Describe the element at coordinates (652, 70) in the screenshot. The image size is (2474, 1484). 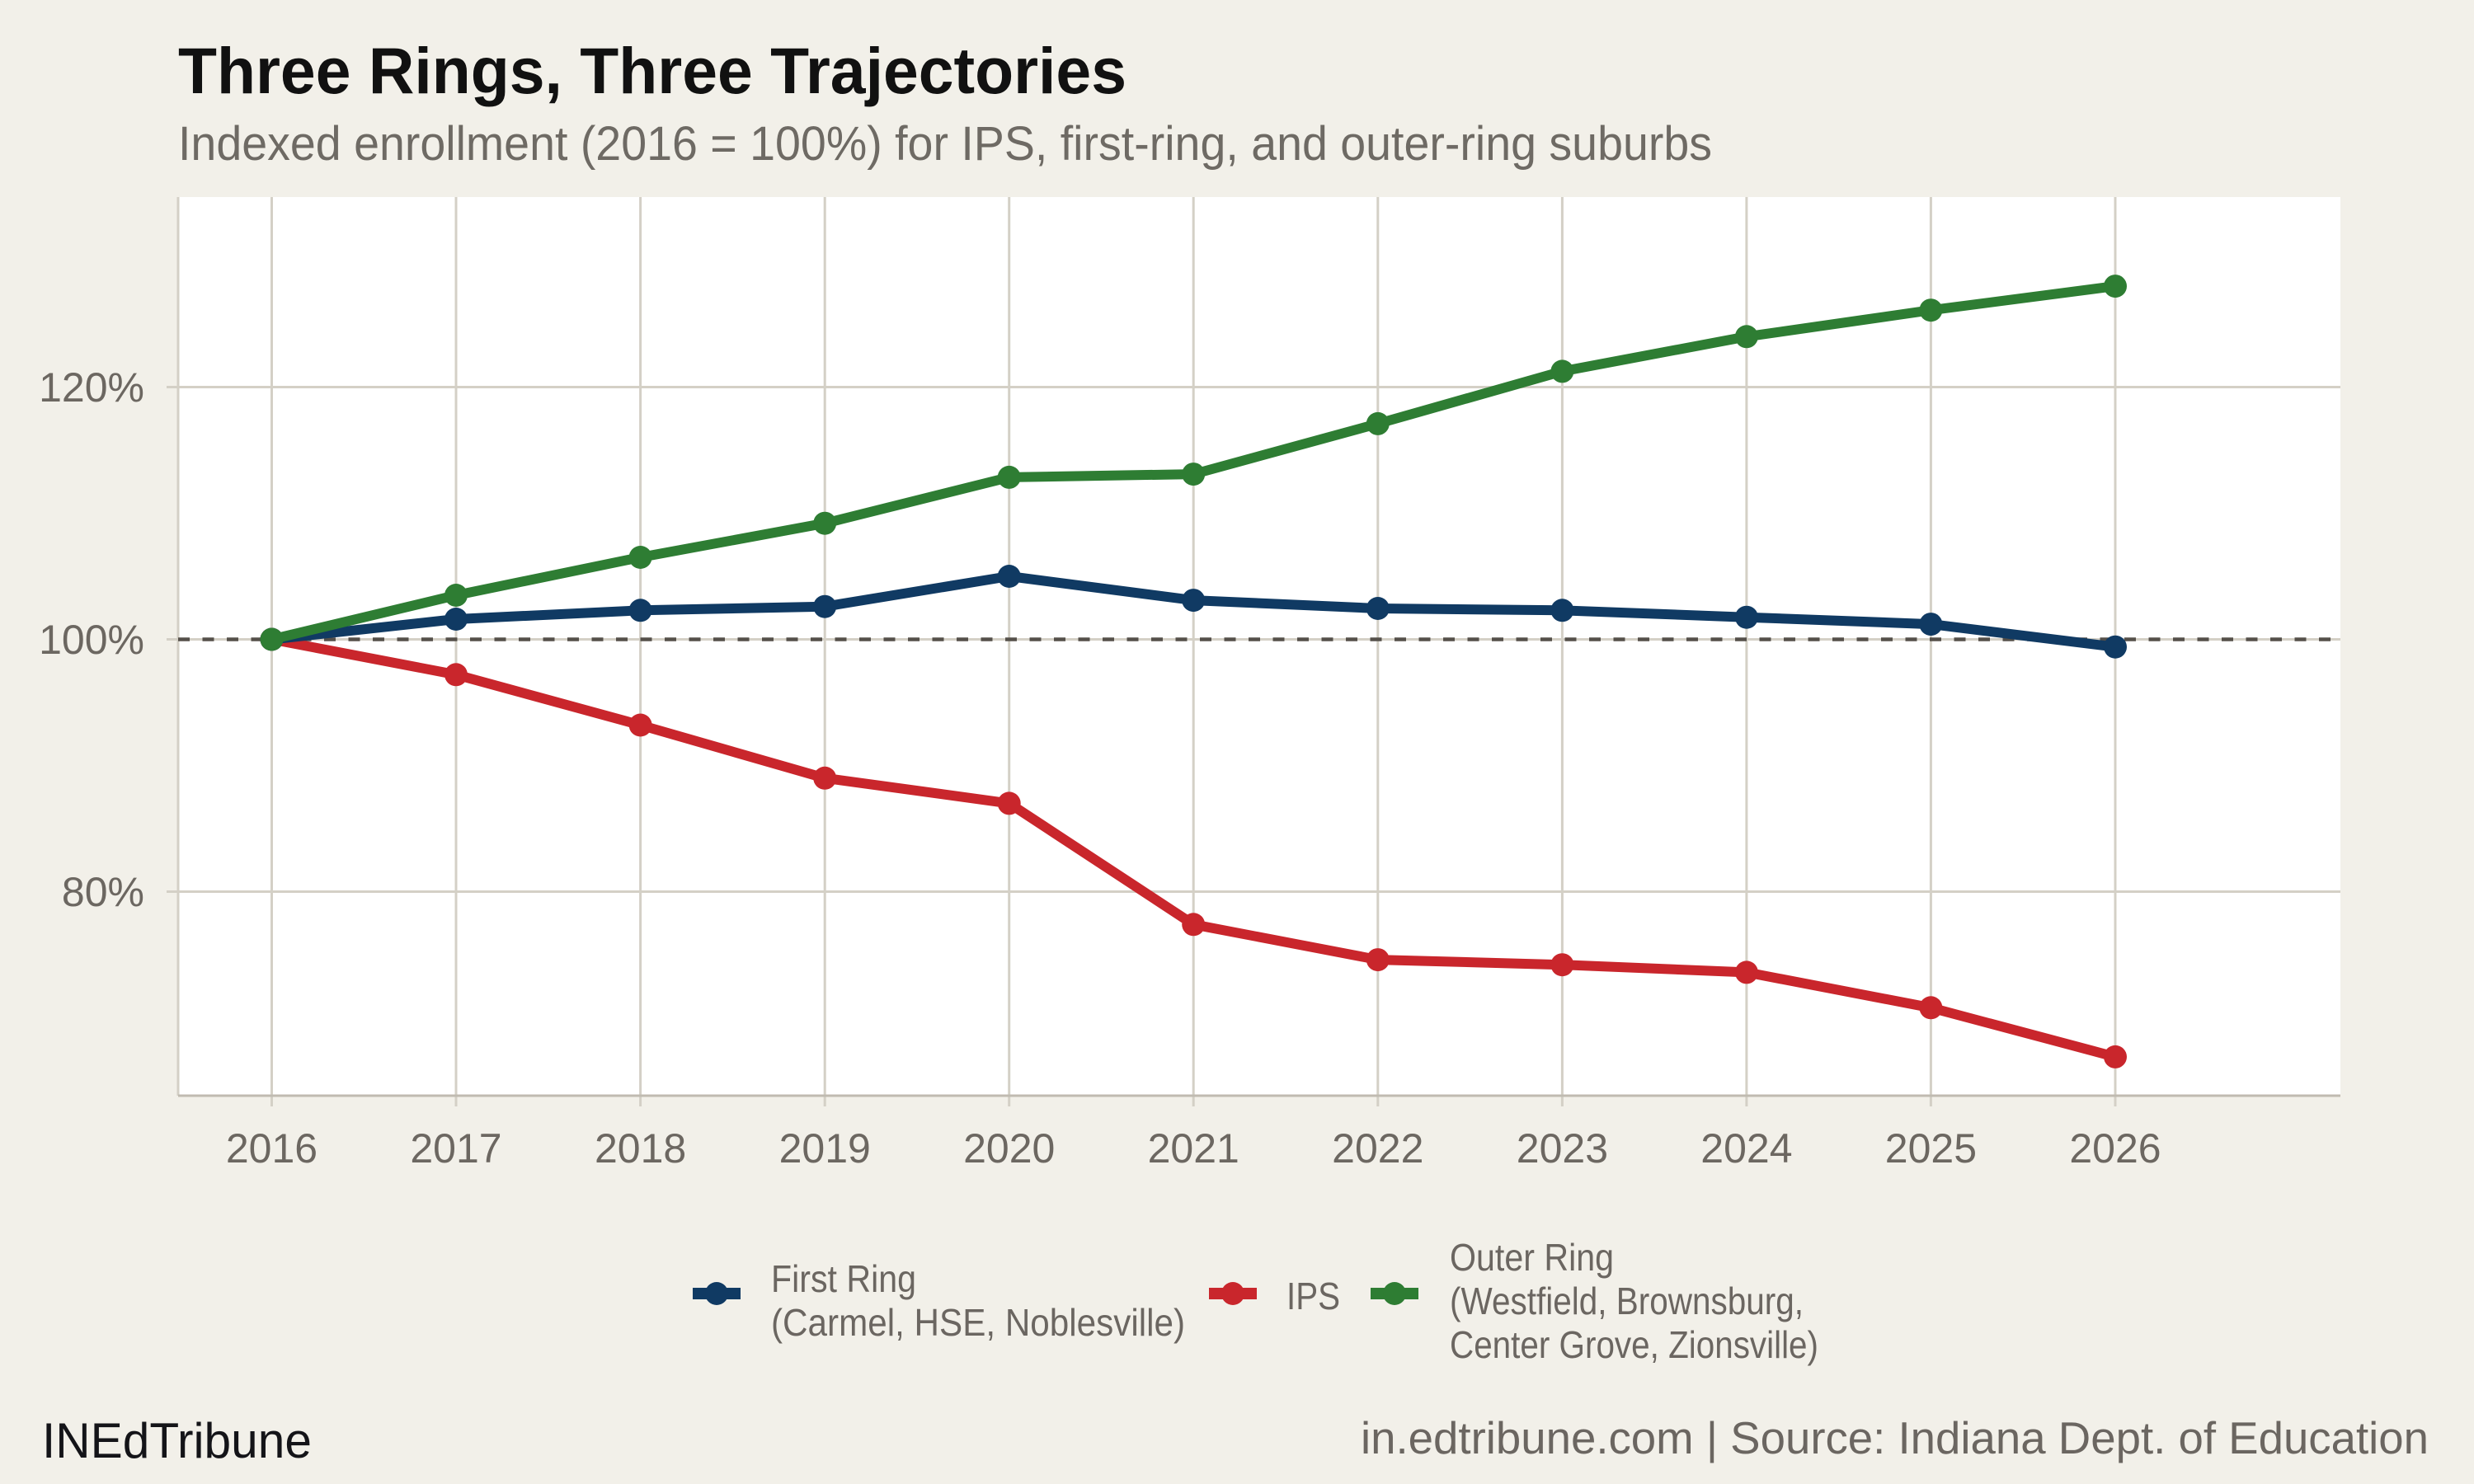
I see `svg-text:Three Rings, Three Trajectorie: Three Rings, Three Trajectories` at that location.